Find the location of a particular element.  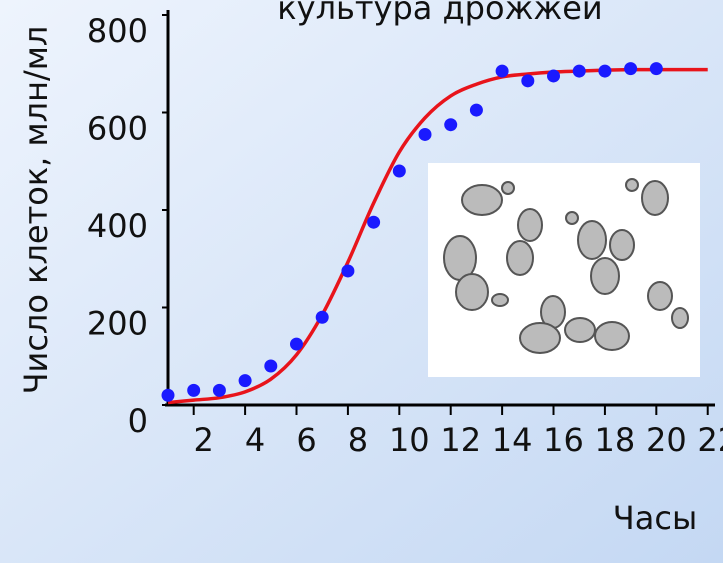

y-tick-label: 800 is located at coordinates (117, 31).